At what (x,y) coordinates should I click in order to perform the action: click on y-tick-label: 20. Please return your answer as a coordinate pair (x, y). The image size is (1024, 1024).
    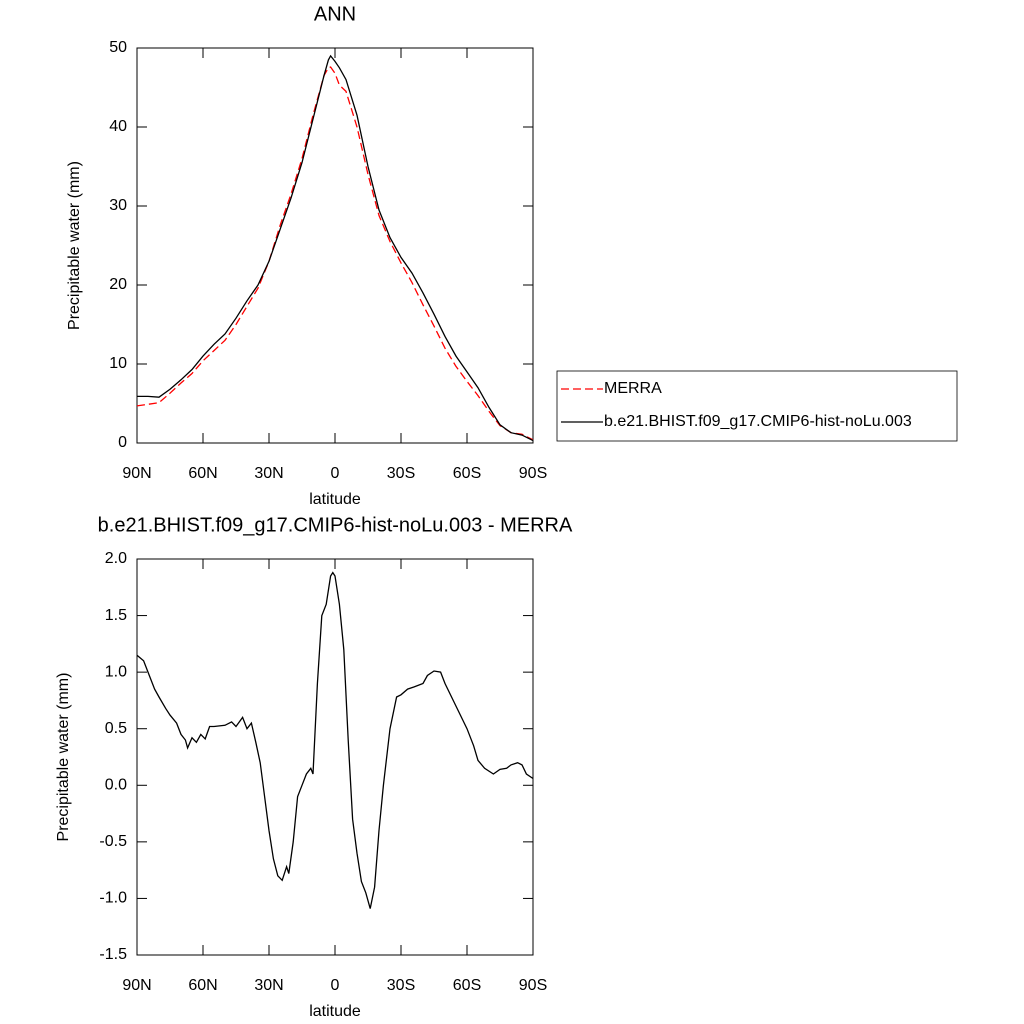
    Looking at the image, I should click on (118, 284).